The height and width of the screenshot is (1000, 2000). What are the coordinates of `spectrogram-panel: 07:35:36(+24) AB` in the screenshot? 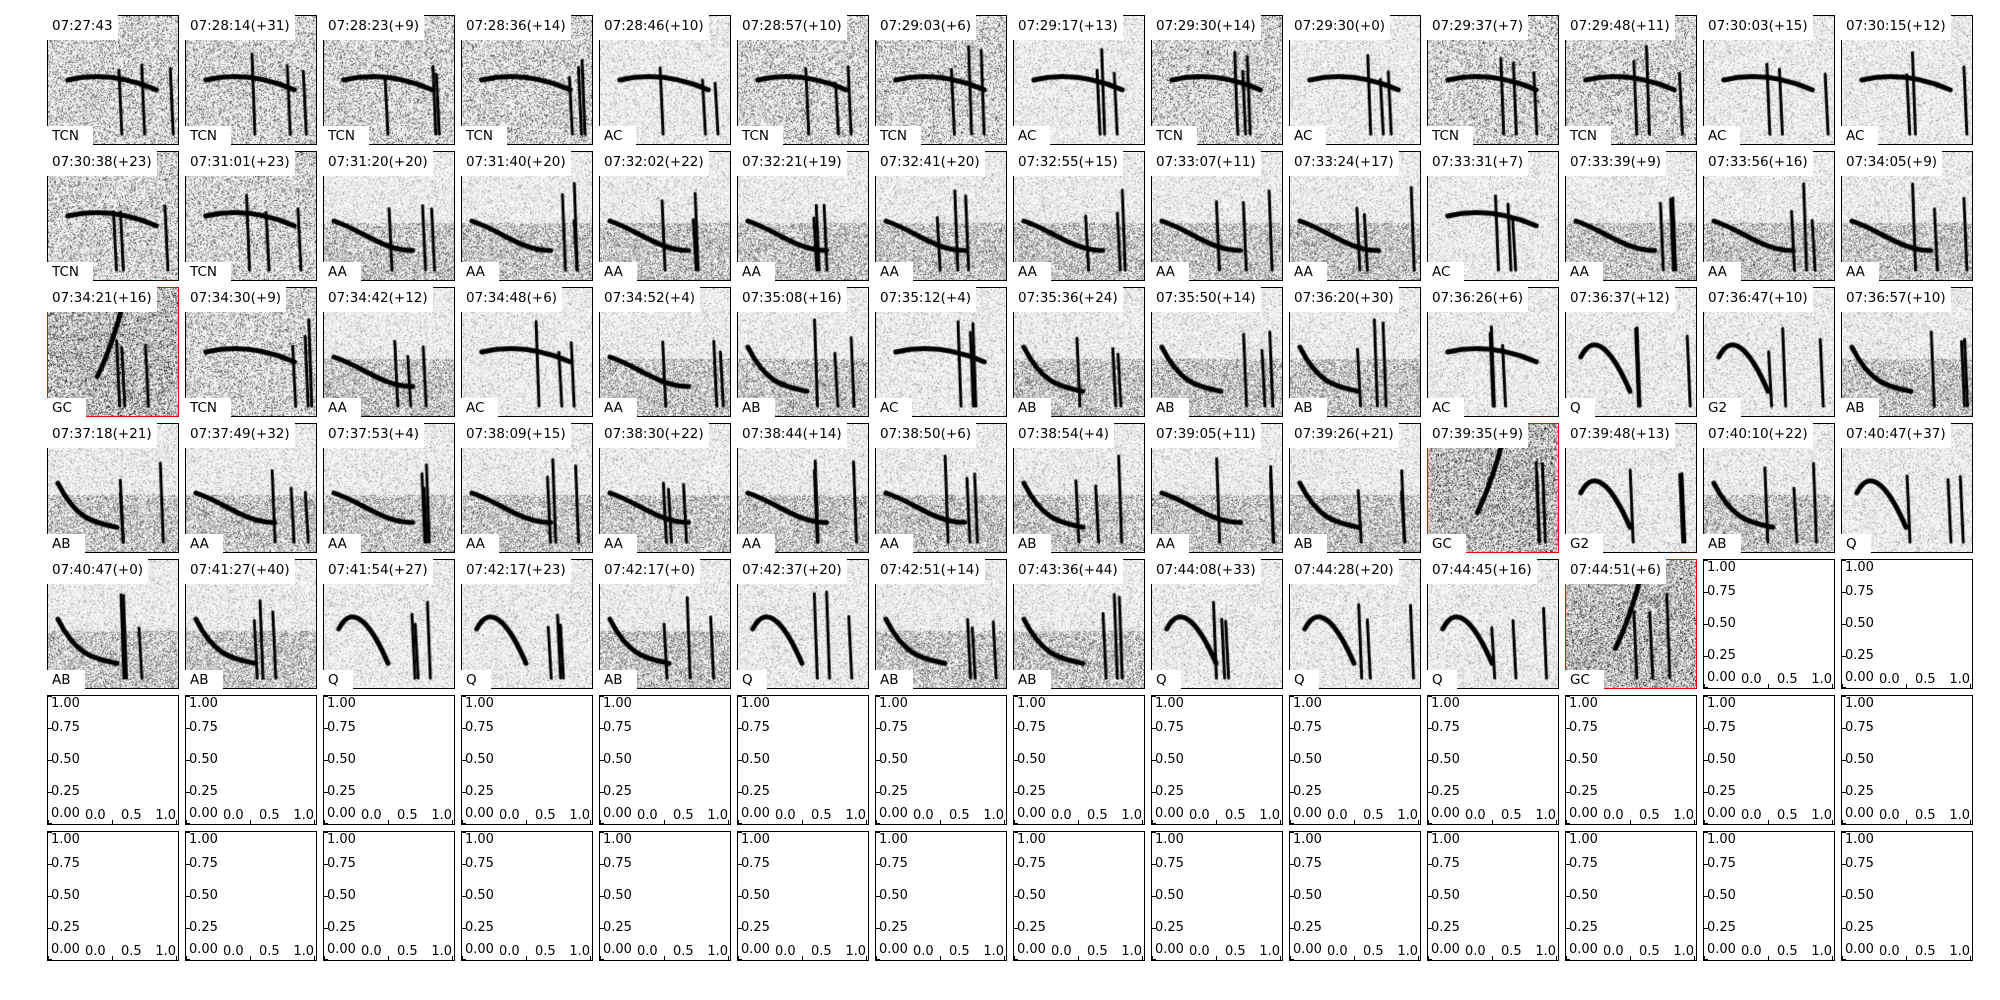 It's located at (1079, 352).